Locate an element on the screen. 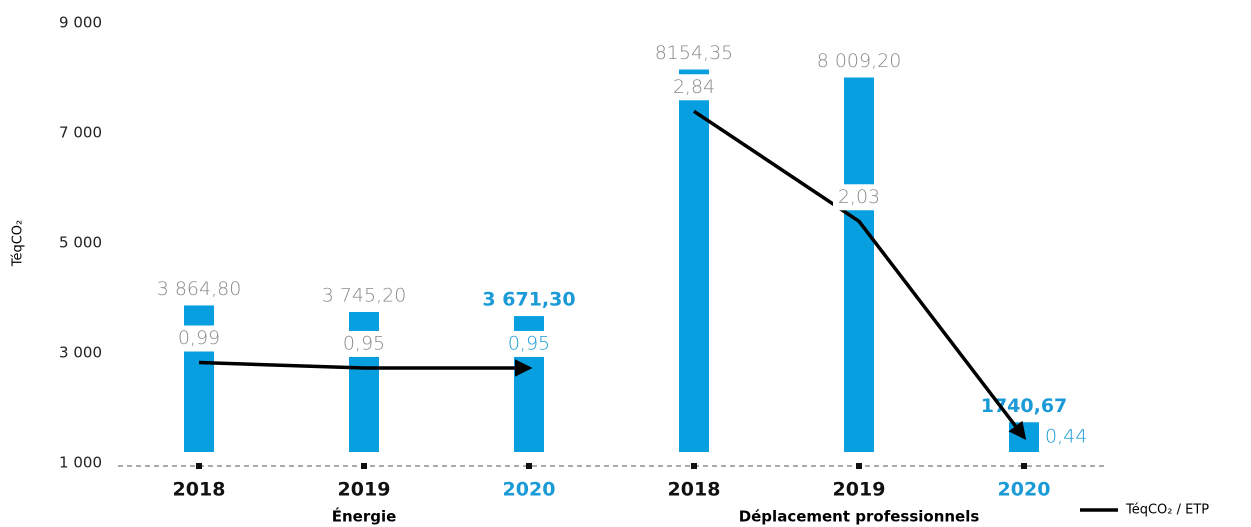  line-value-label: 0,44 is located at coordinates (1066, 437).